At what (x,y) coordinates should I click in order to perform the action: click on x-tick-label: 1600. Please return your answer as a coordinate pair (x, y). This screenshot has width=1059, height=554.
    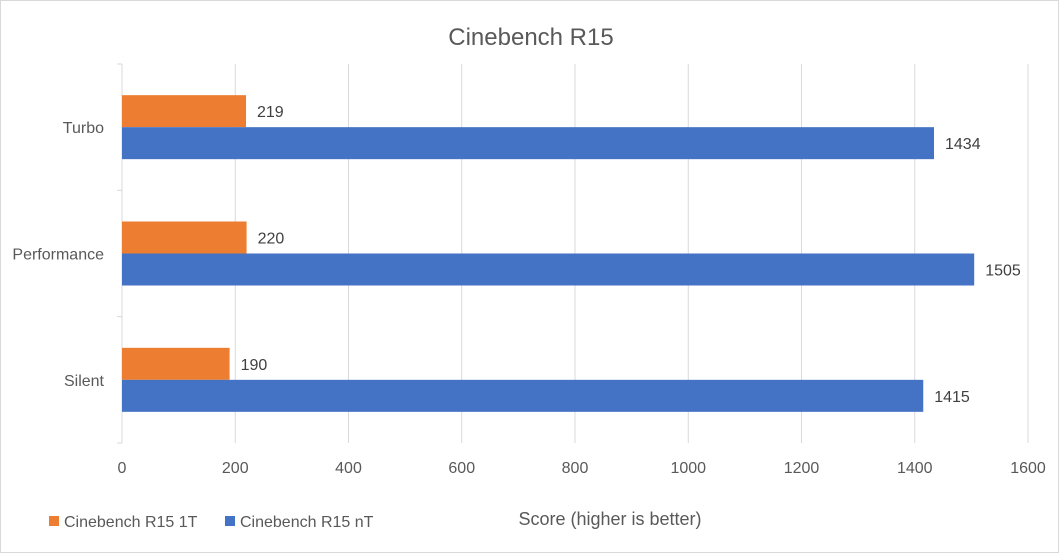
    Looking at the image, I should click on (1028, 468).